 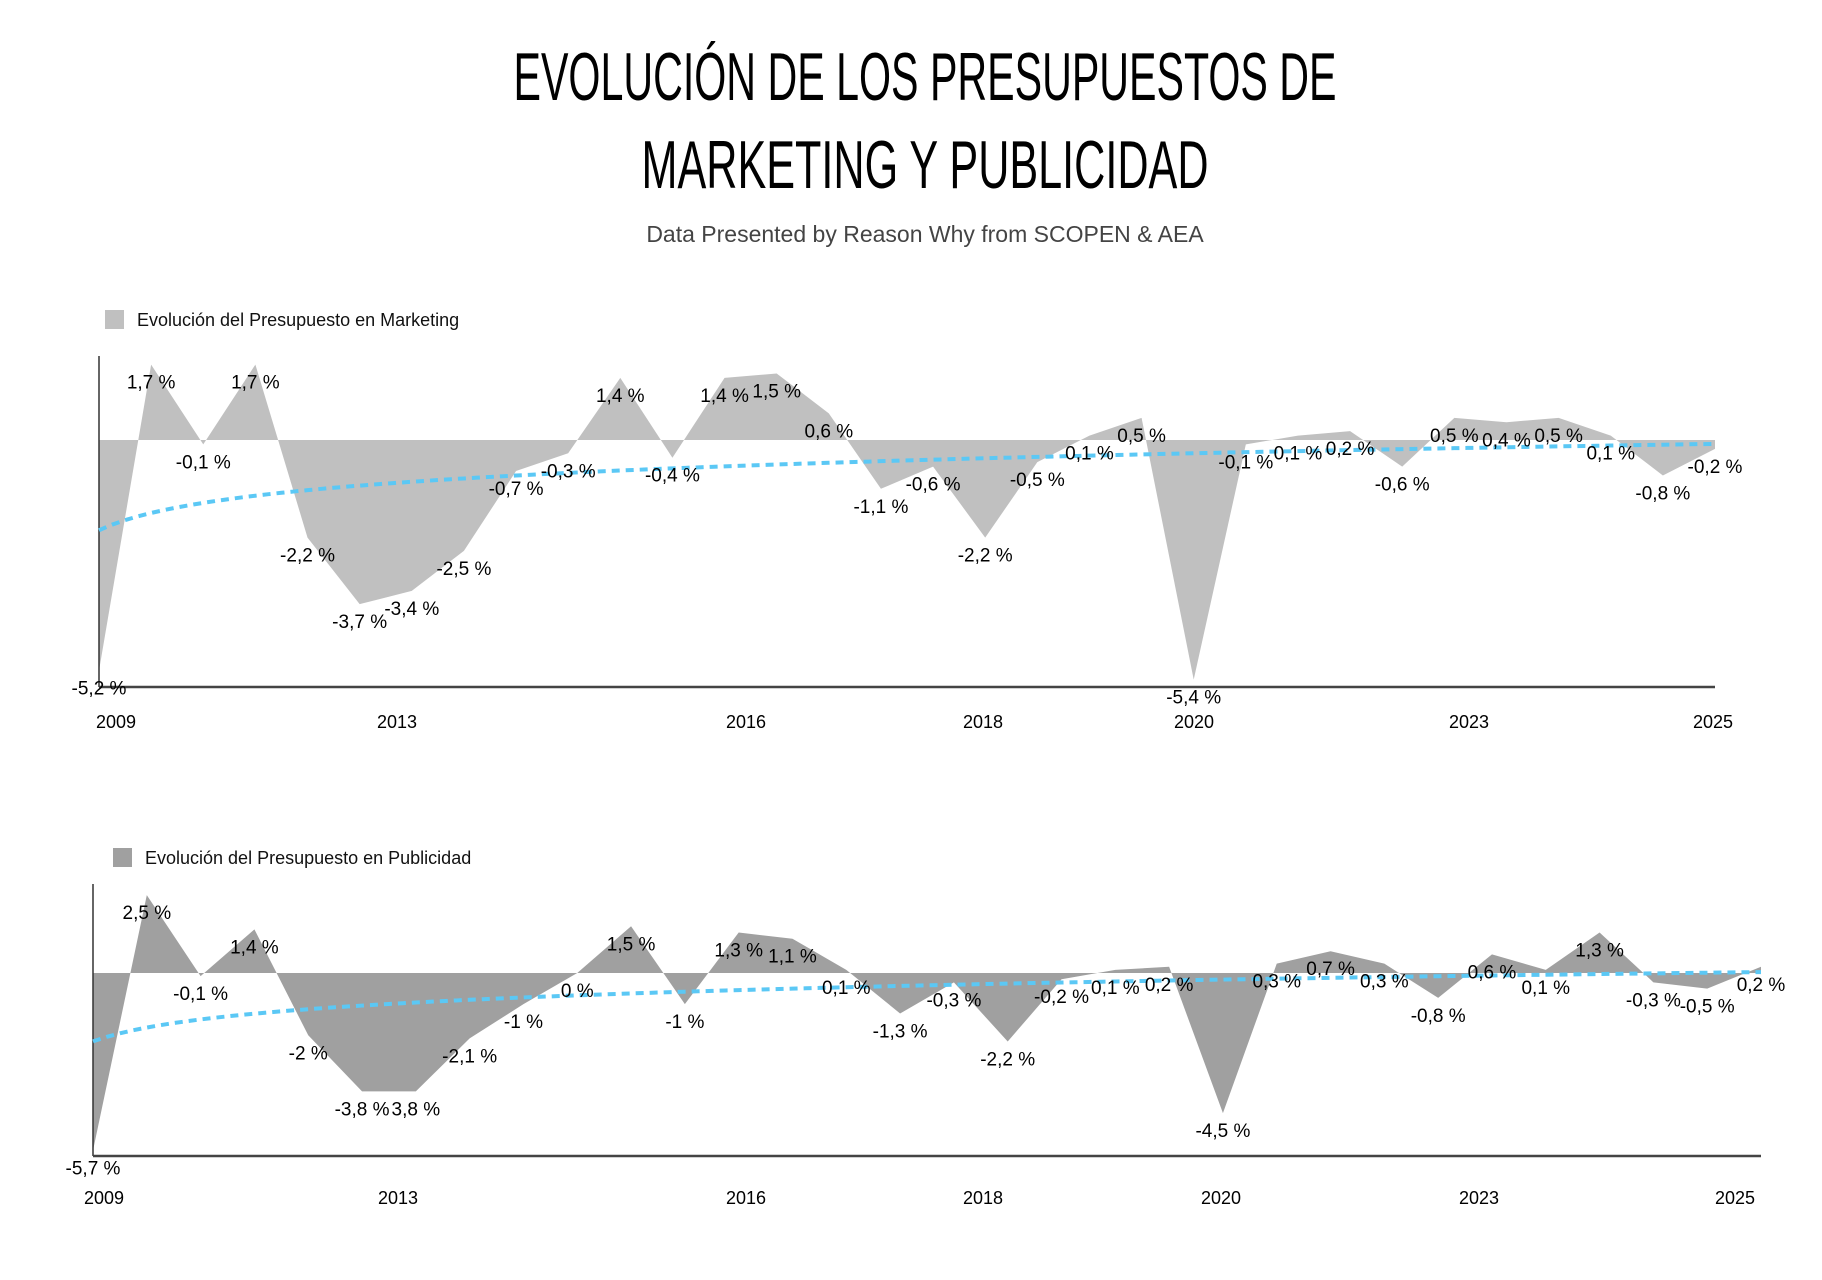 I want to click on data-label: -2,1 %, so click(x=469, y=1056).